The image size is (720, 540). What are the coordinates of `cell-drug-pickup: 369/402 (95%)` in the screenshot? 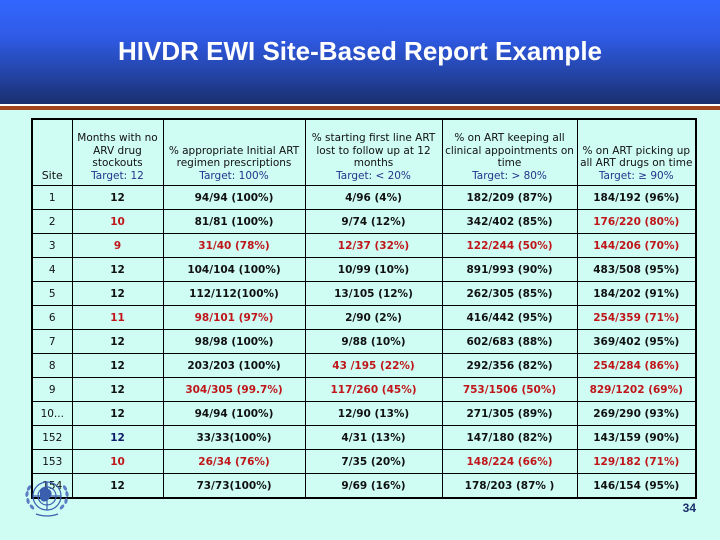 It's located at (636, 341).